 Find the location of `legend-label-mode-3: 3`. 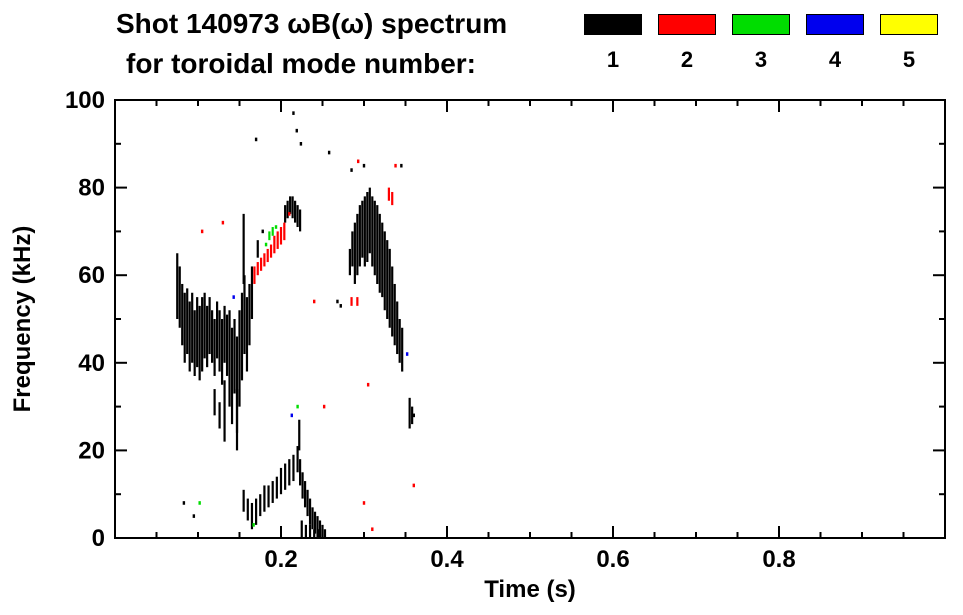

legend-label-mode-3: 3 is located at coordinates (761, 59).